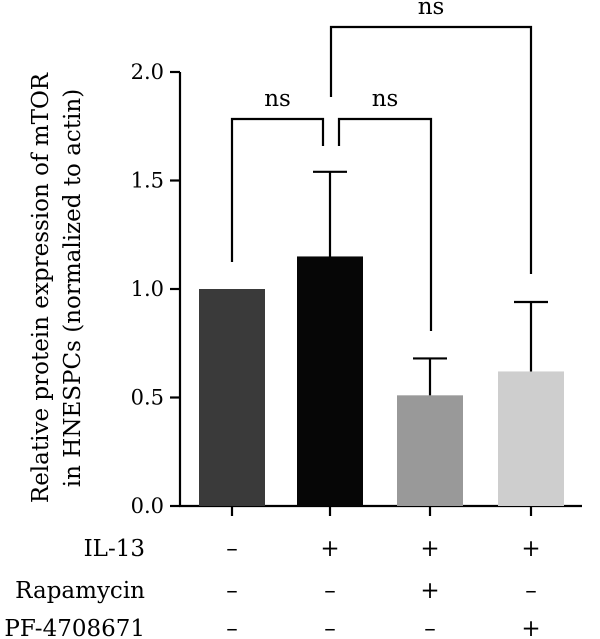  What do you see at coordinates (147, 398) in the screenshot?
I see `y-tick-label: 0.5` at bounding box center [147, 398].